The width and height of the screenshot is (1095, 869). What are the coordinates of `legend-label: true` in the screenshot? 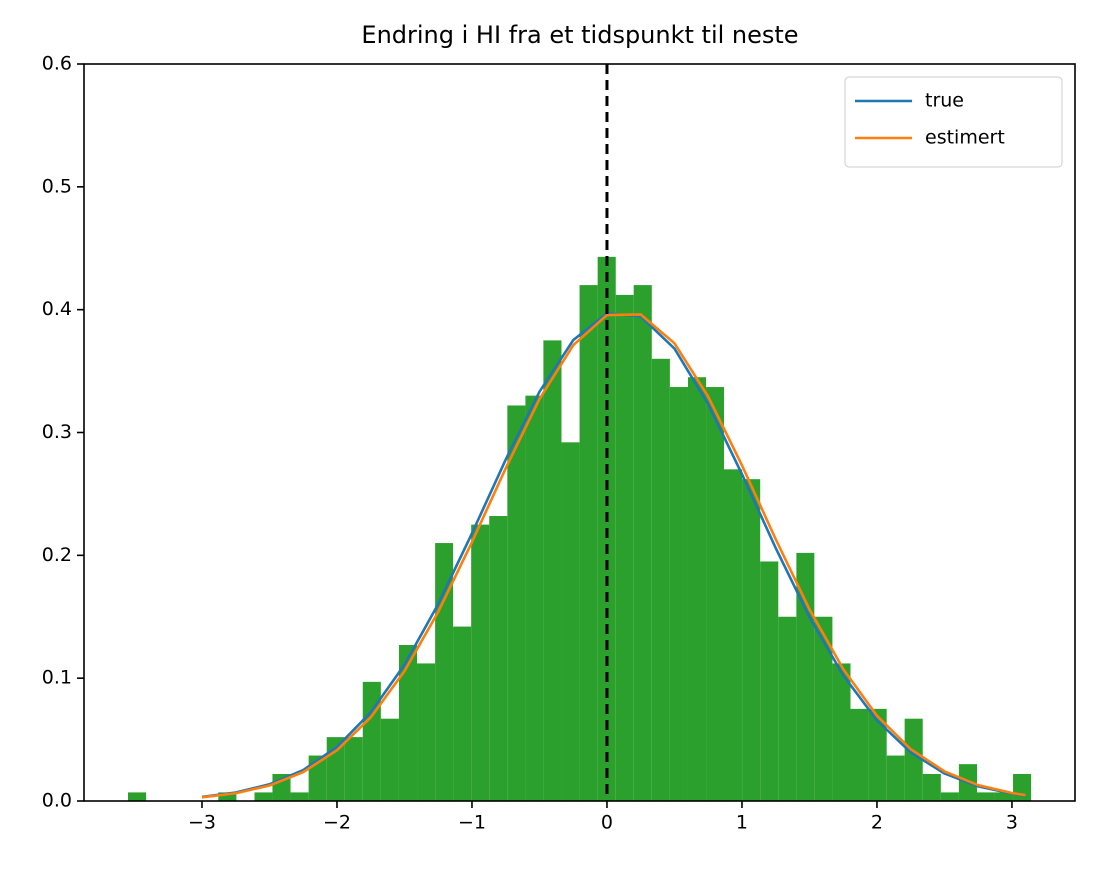 It's located at (944, 101).